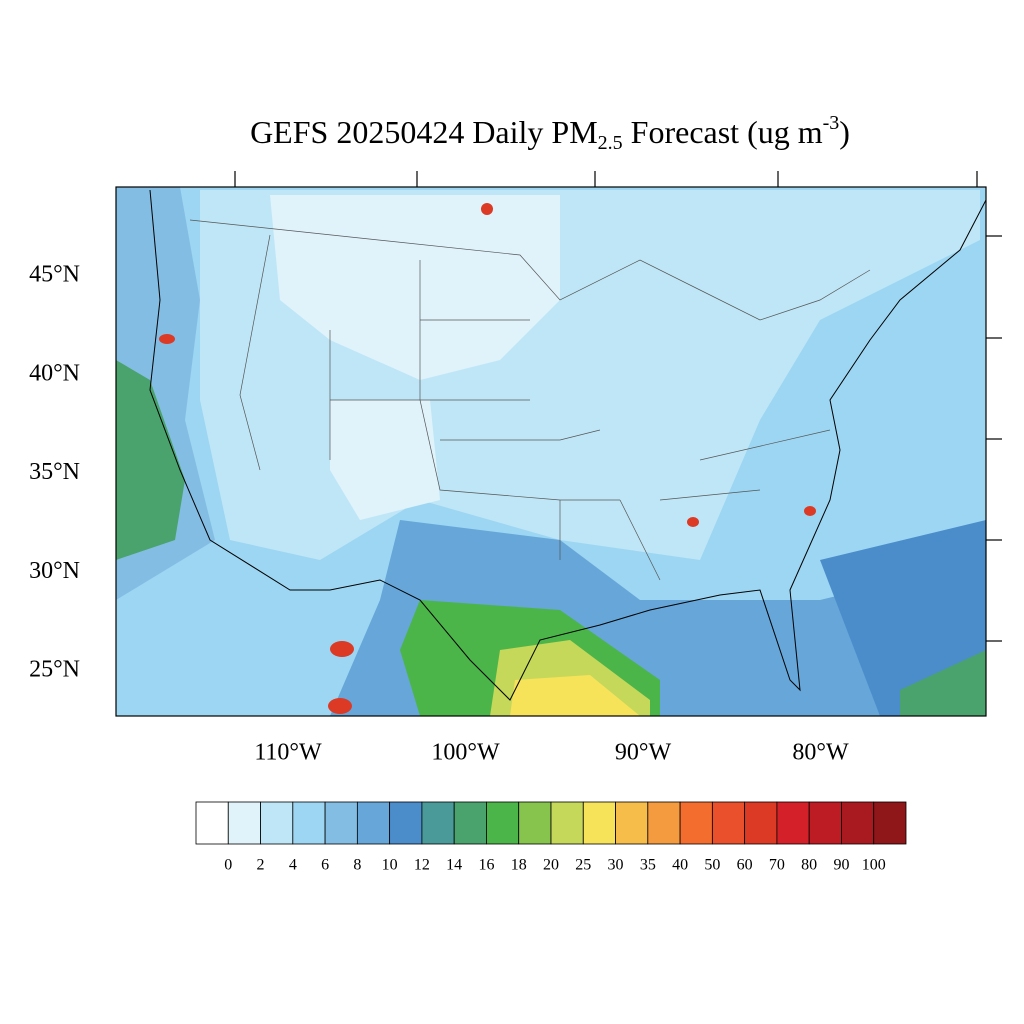  What do you see at coordinates (712, 865) in the screenshot?
I see `colorbar-label: 50` at bounding box center [712, 865].